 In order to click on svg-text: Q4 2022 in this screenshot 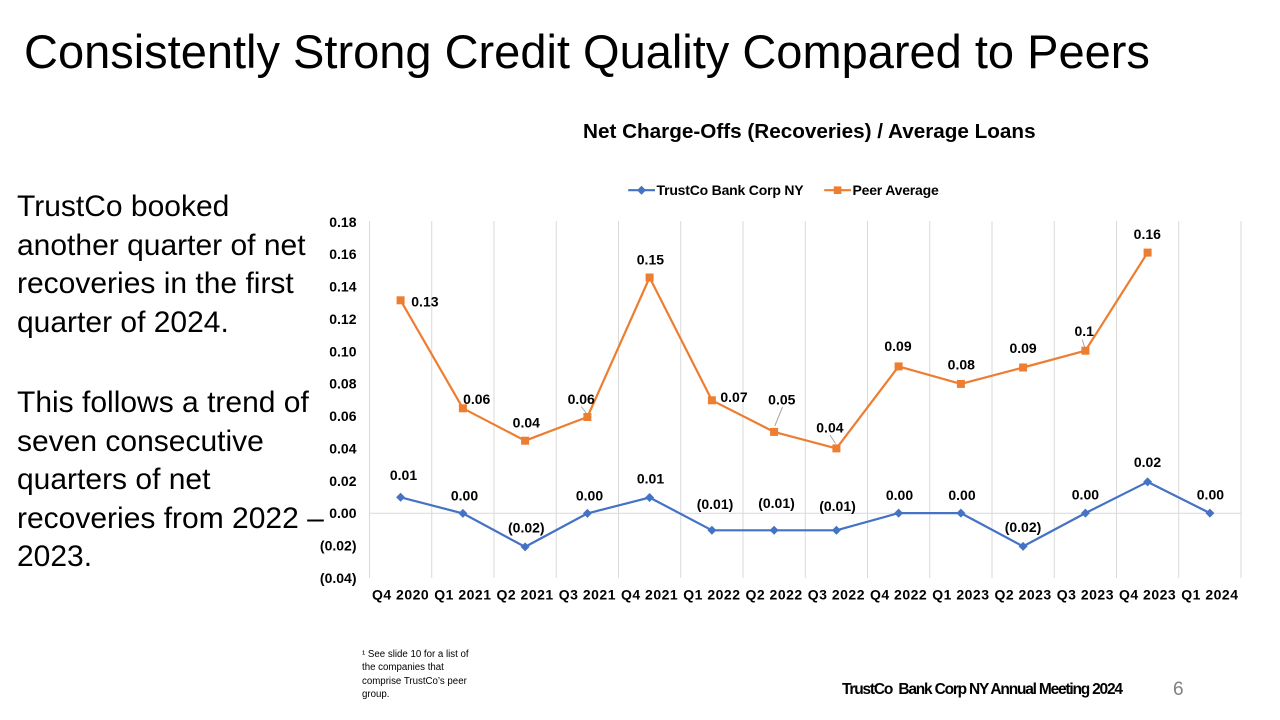, I will do `click(898, 595)`.